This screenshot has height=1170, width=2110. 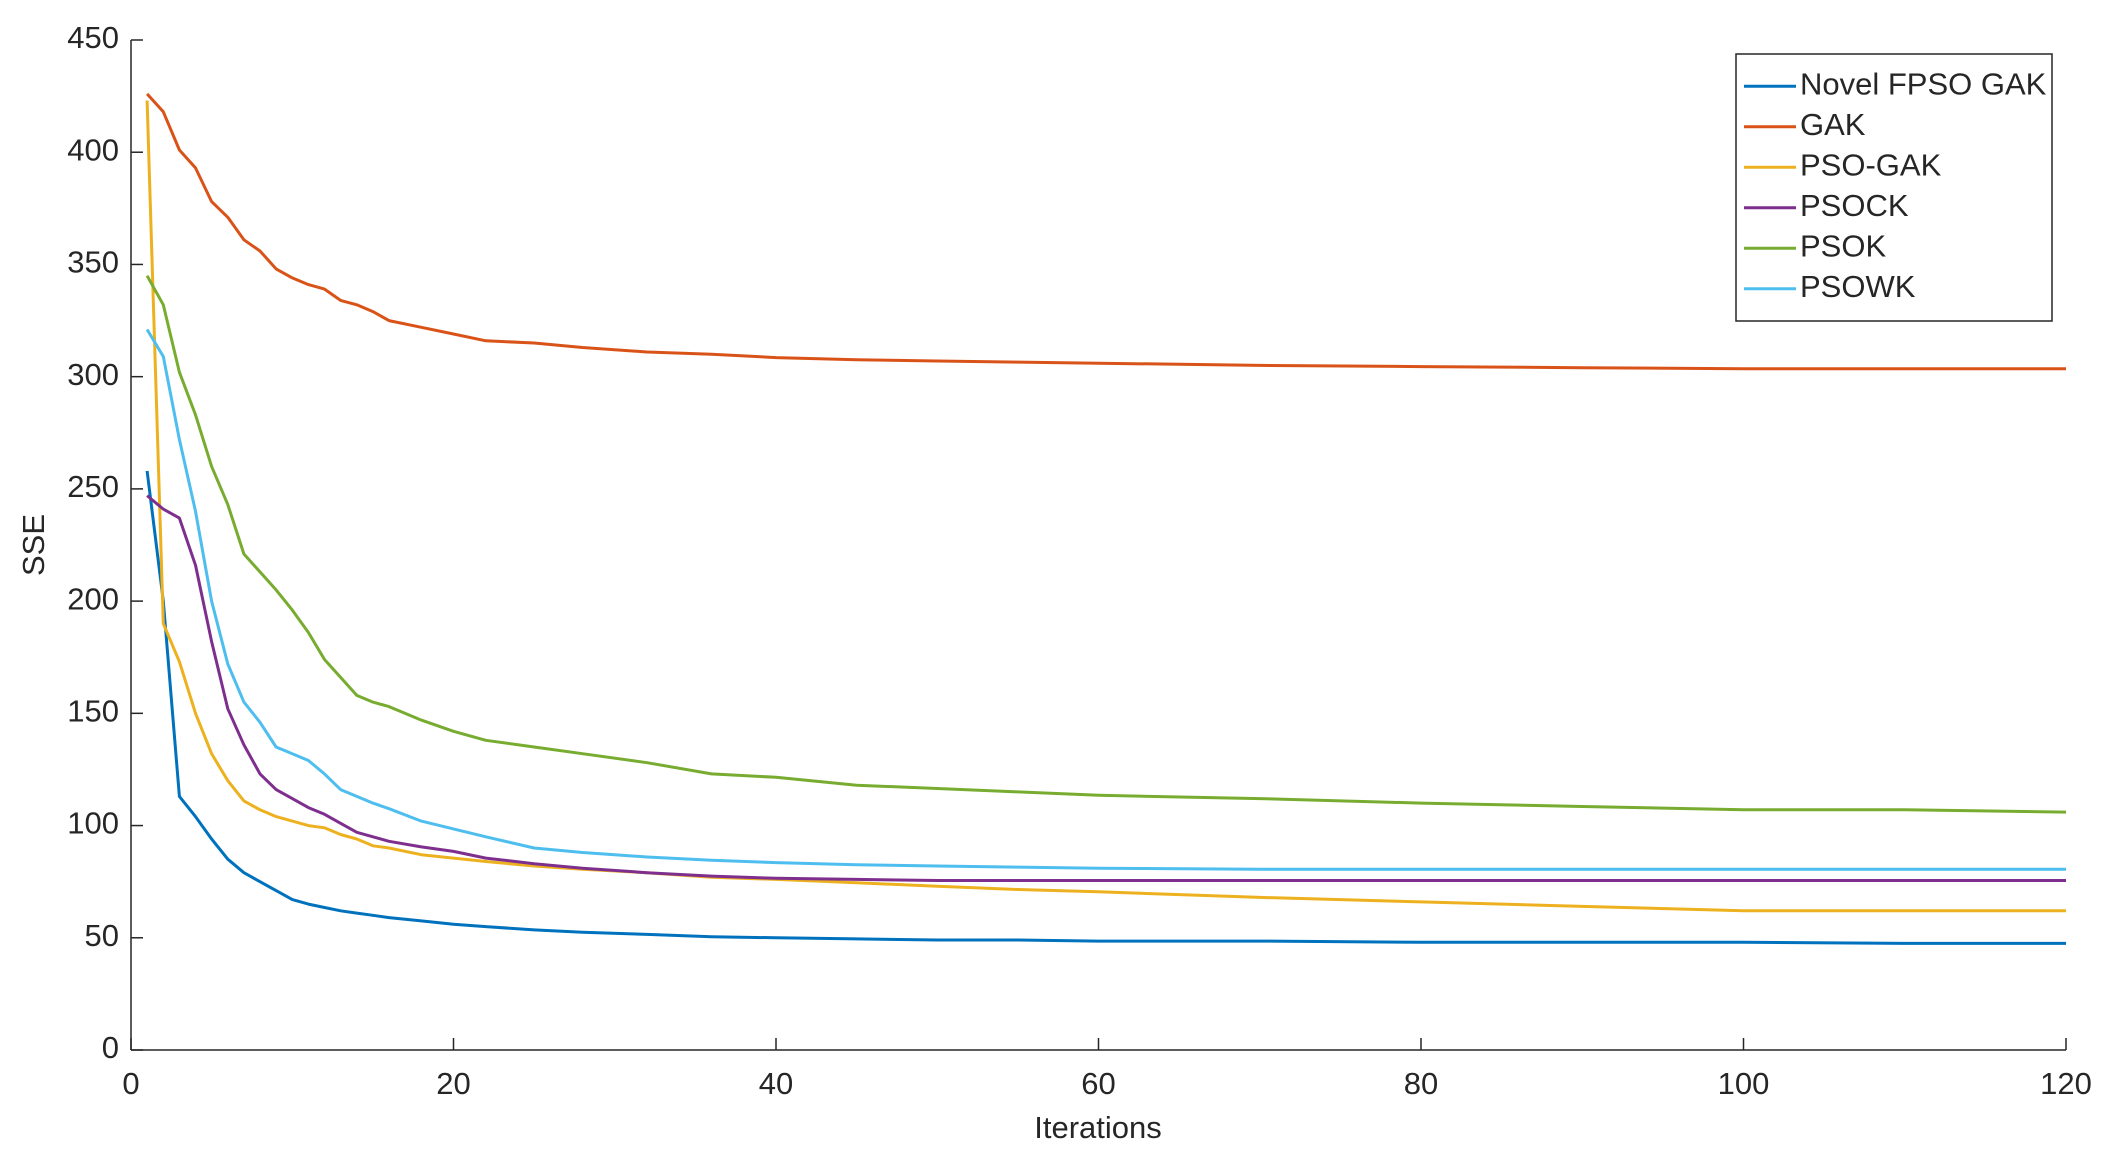 I want to click on y-tick-label: 400, so click(x=93, y=149).